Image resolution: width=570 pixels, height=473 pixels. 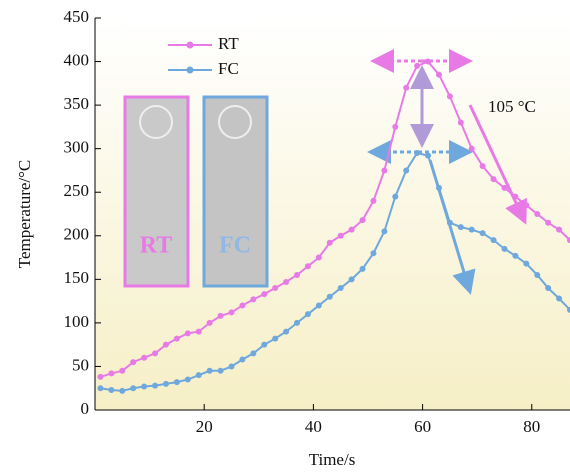 I want to click on y-tick-label: 100, so click(x=77, y=321).